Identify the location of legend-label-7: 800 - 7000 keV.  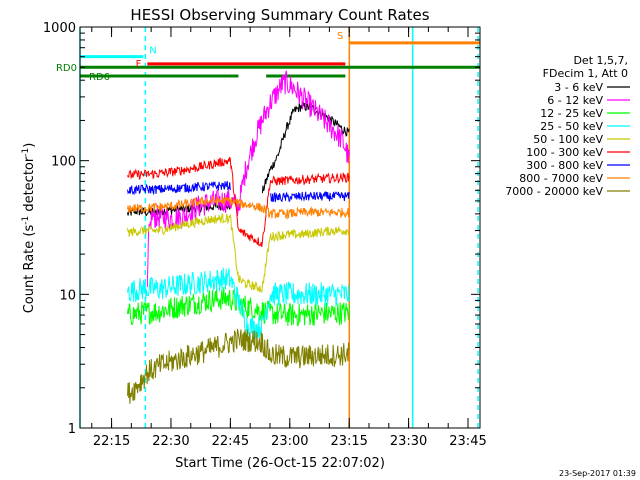
(561, 178).